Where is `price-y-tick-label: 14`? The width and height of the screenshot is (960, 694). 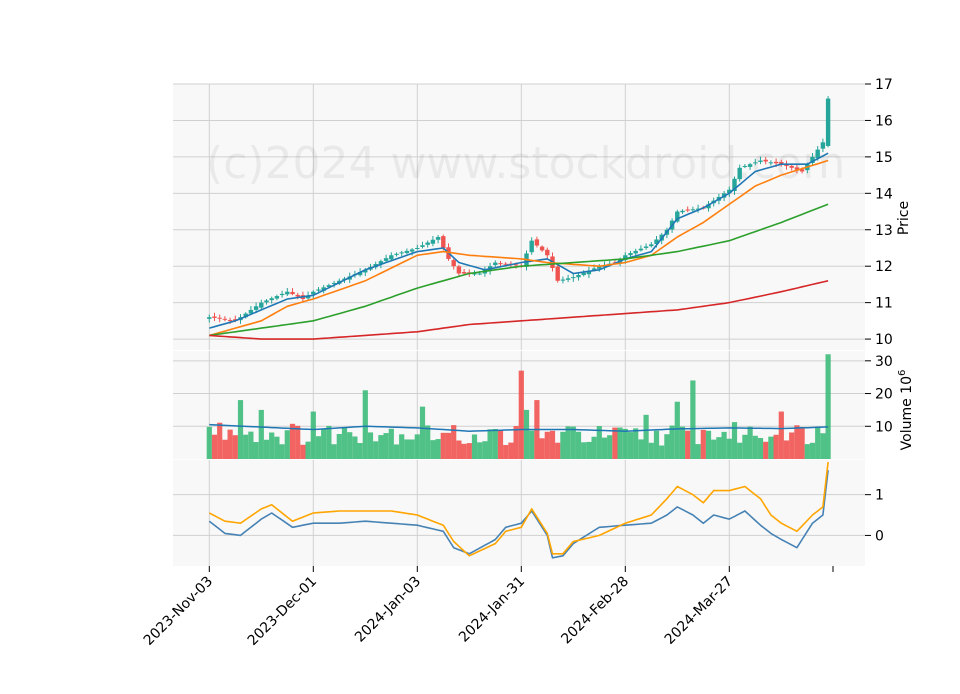
price-y-tick-label: 14 is located at coordinates (884, 194).